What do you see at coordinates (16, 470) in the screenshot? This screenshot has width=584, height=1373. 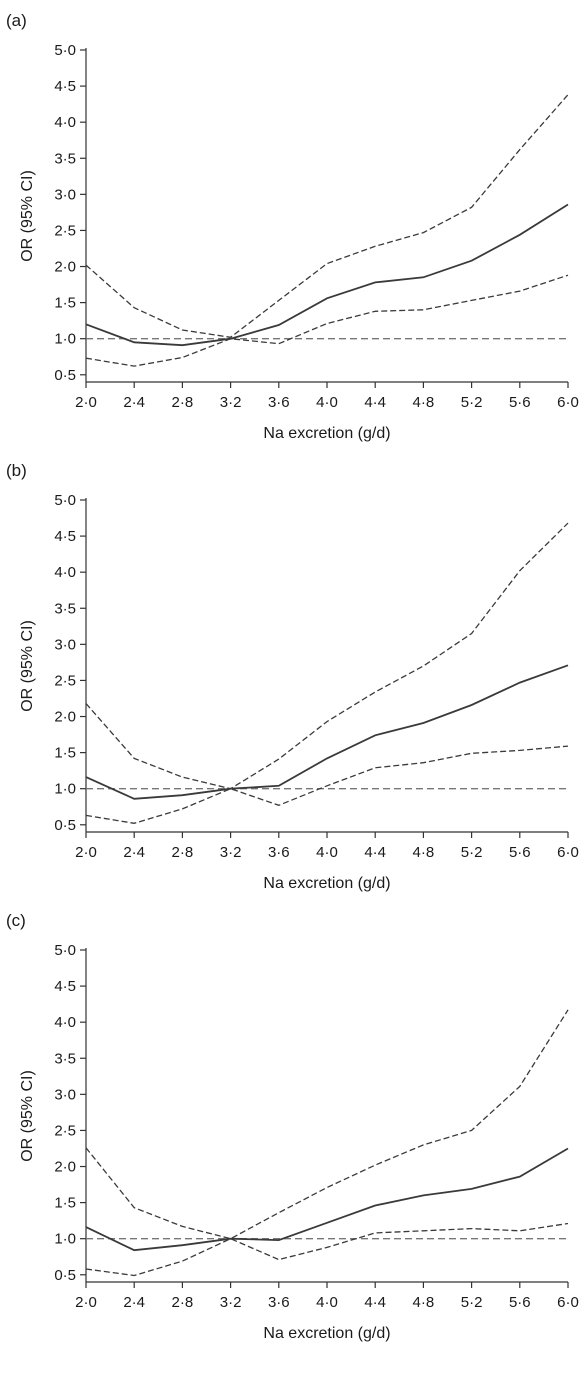 I see `panel-label: (b)` at bounding box center [16, 470].